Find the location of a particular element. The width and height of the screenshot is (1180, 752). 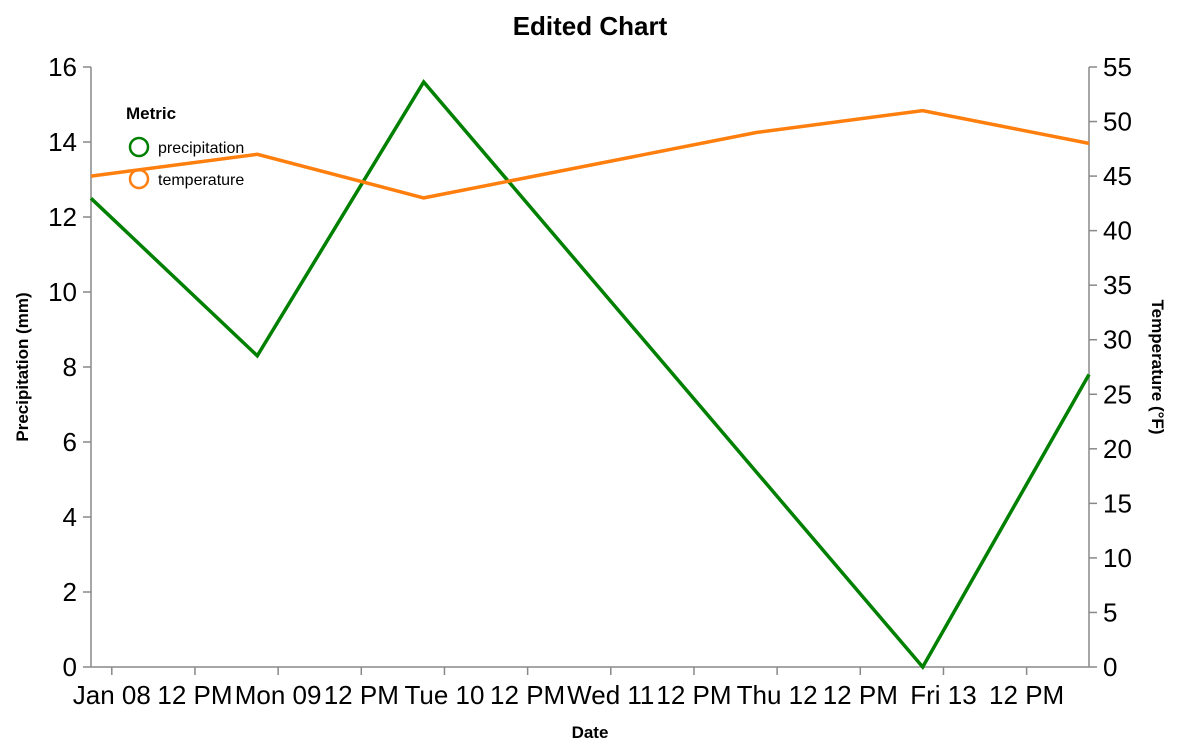

legend-symbol-temperature is located at coordinates (139, 179).